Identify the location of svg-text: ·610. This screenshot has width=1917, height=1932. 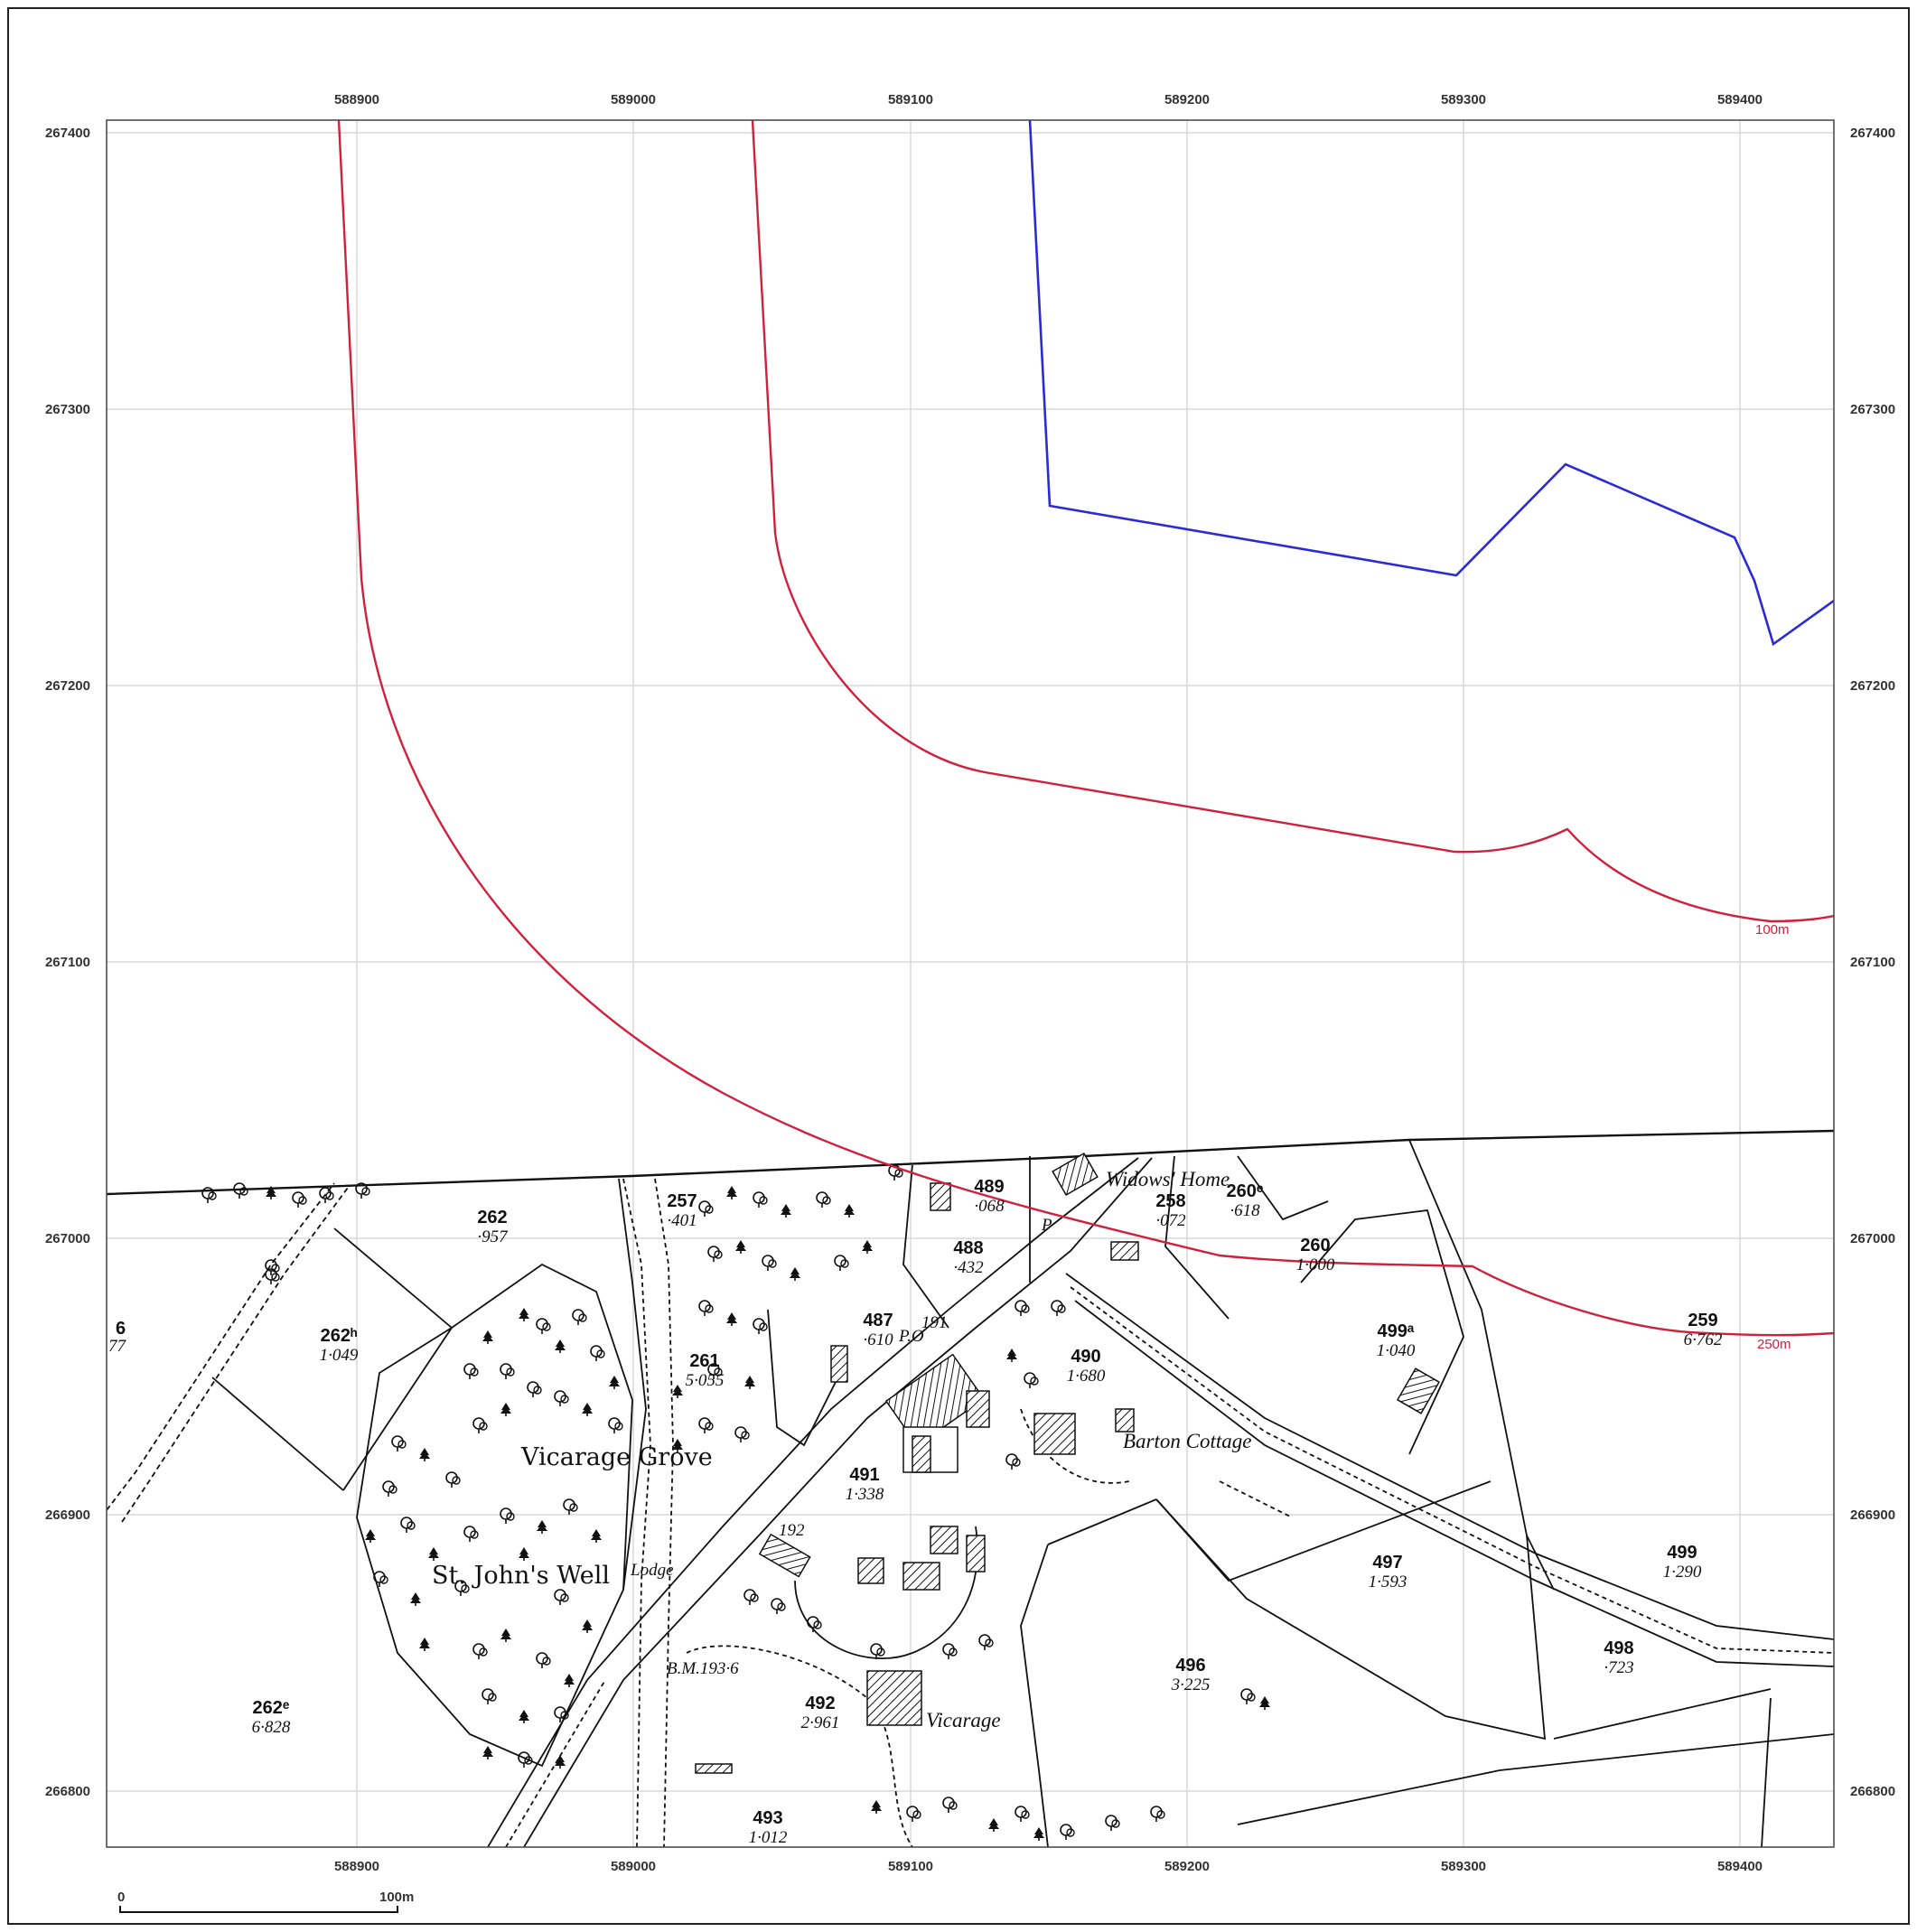
(878, 1340).